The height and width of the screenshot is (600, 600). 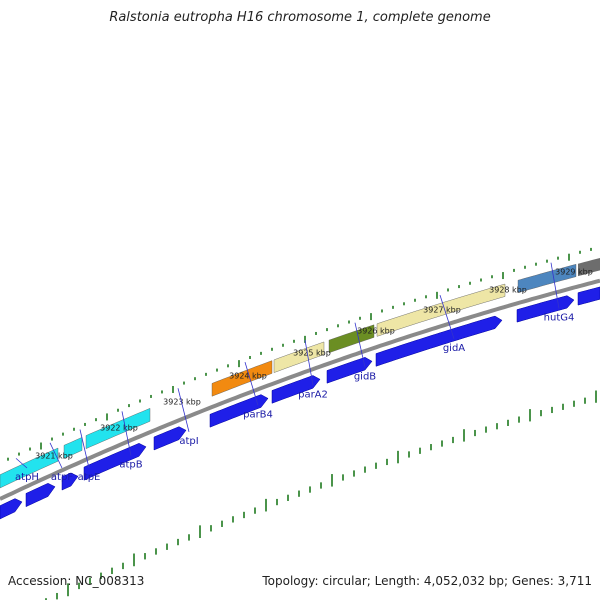 I want to click on gene-band-gidA, so click(x=441, y=310).